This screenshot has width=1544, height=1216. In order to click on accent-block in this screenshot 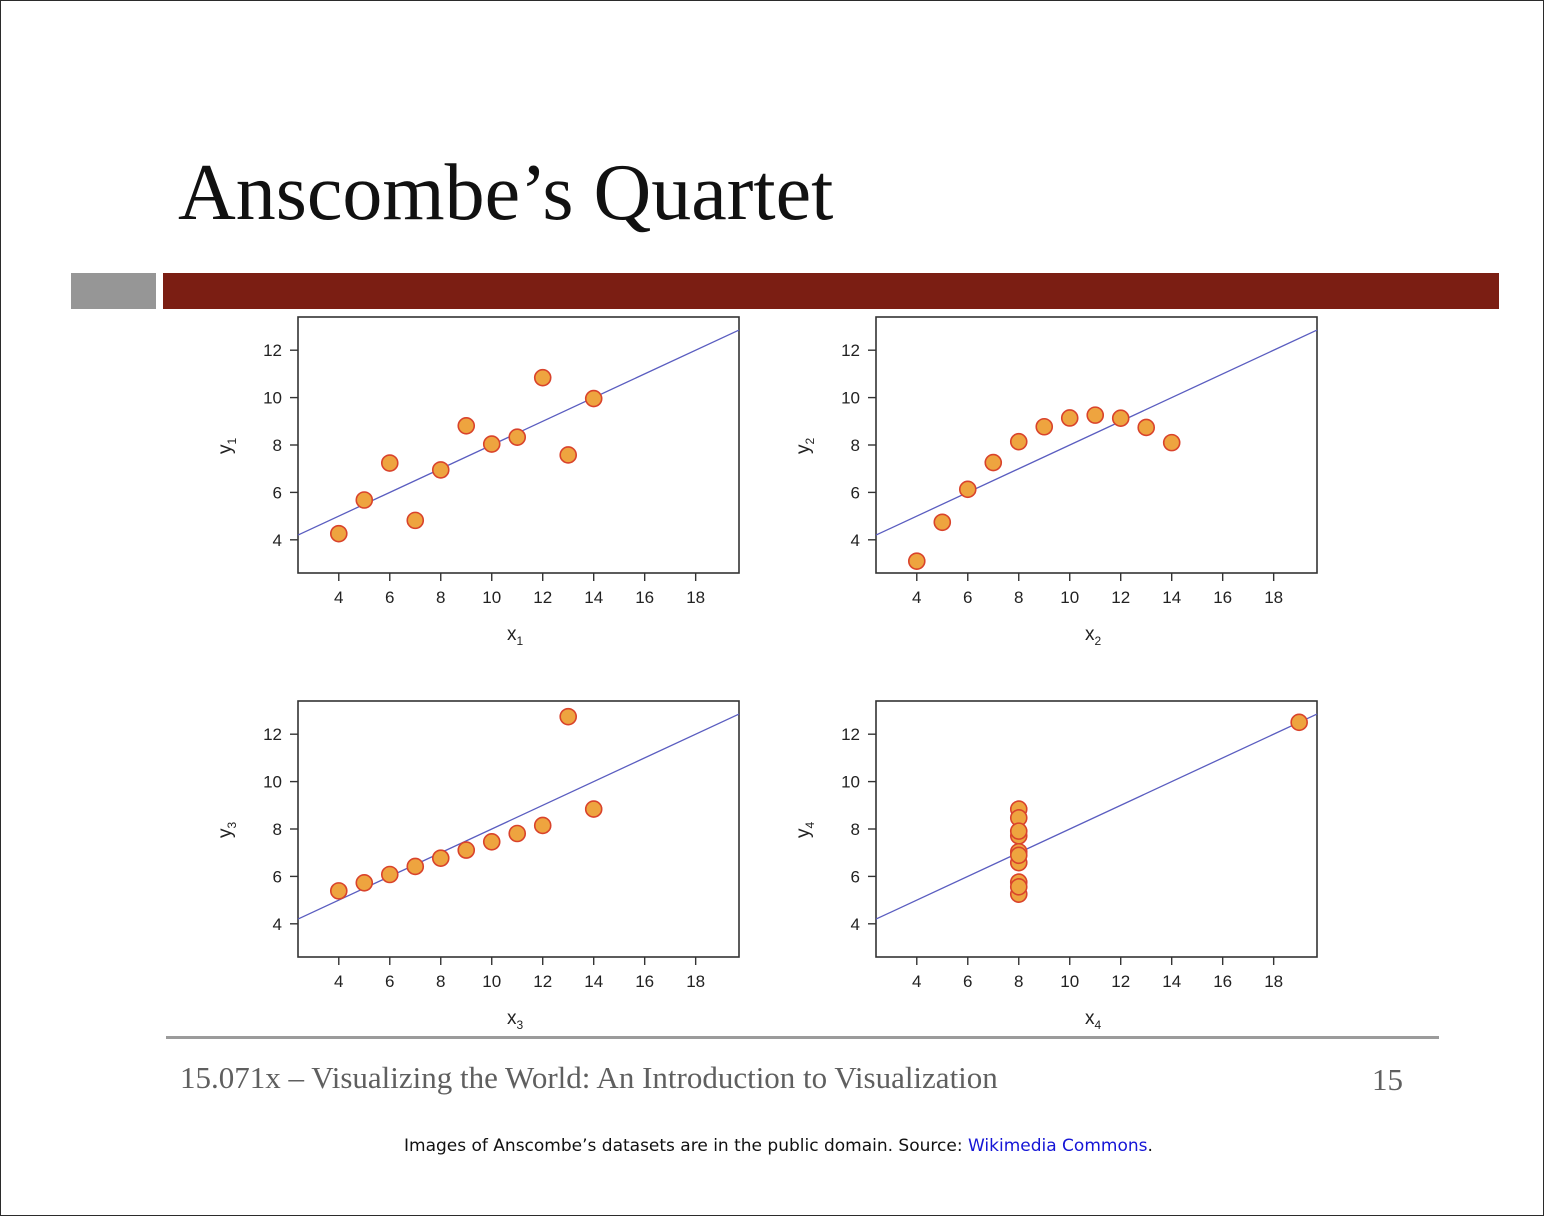, I will do `click(113, 291)`.